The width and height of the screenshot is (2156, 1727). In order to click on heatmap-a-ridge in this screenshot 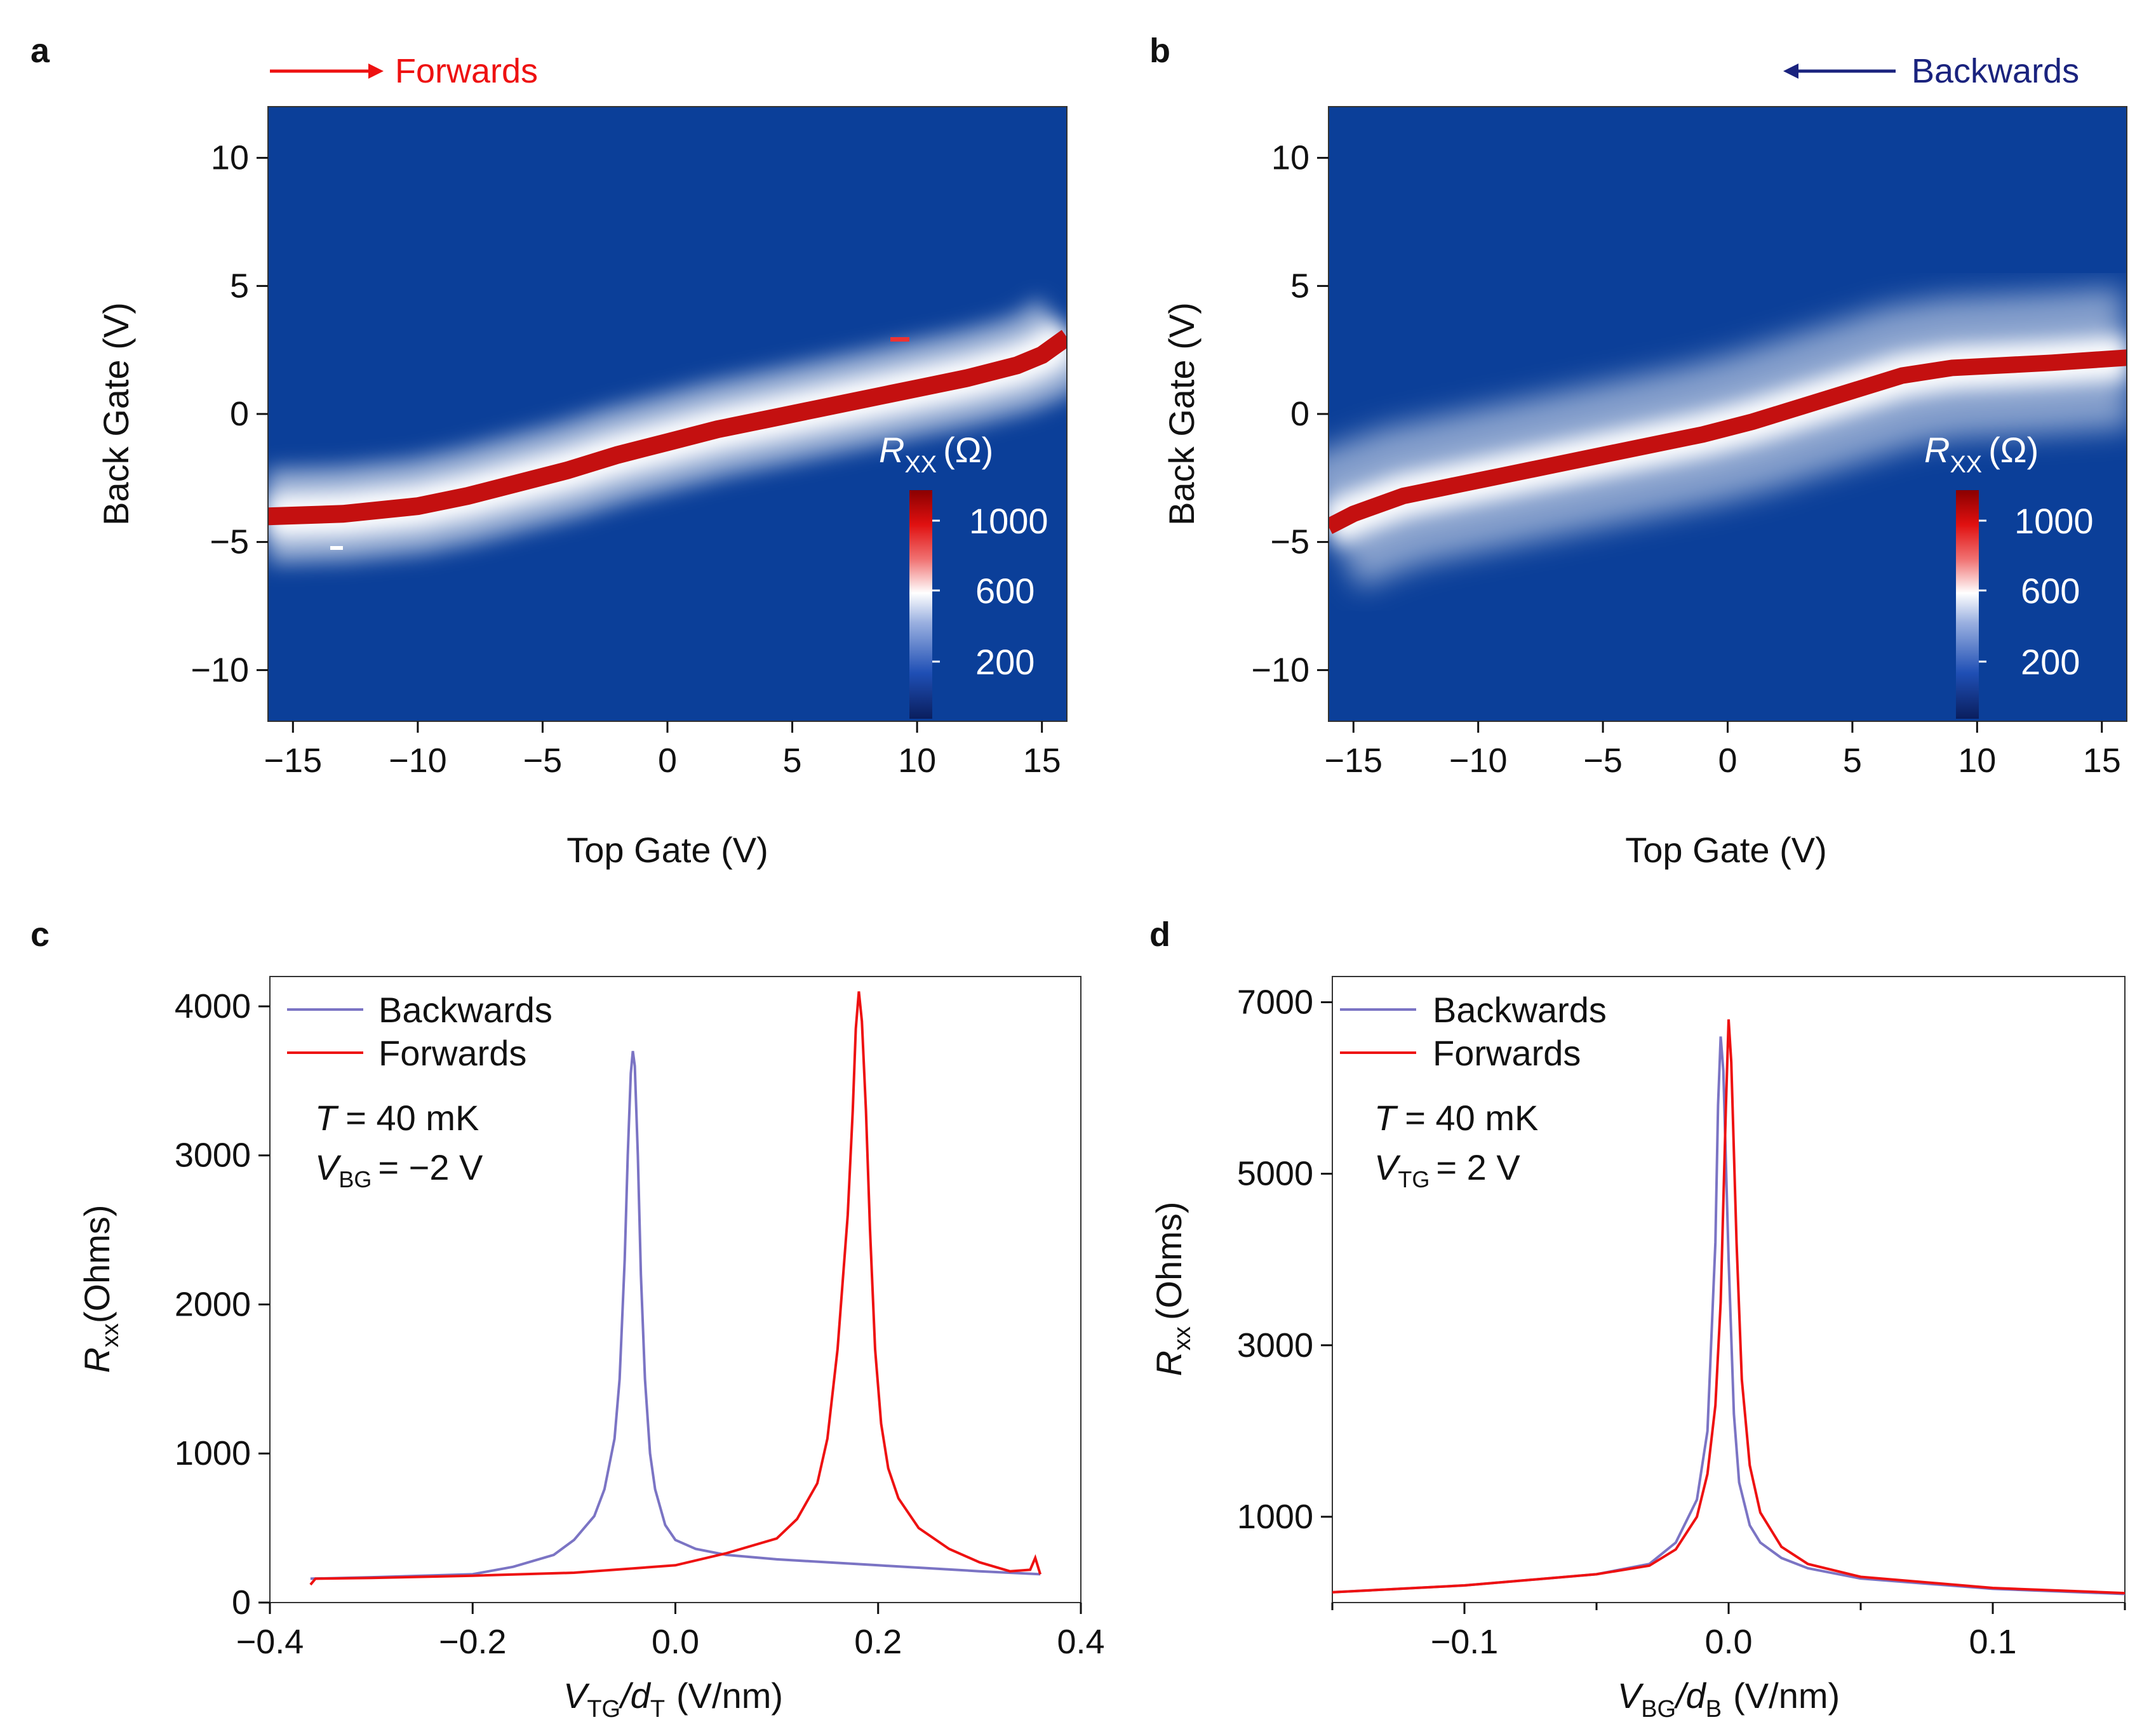, I will do `click(667, 428)`.